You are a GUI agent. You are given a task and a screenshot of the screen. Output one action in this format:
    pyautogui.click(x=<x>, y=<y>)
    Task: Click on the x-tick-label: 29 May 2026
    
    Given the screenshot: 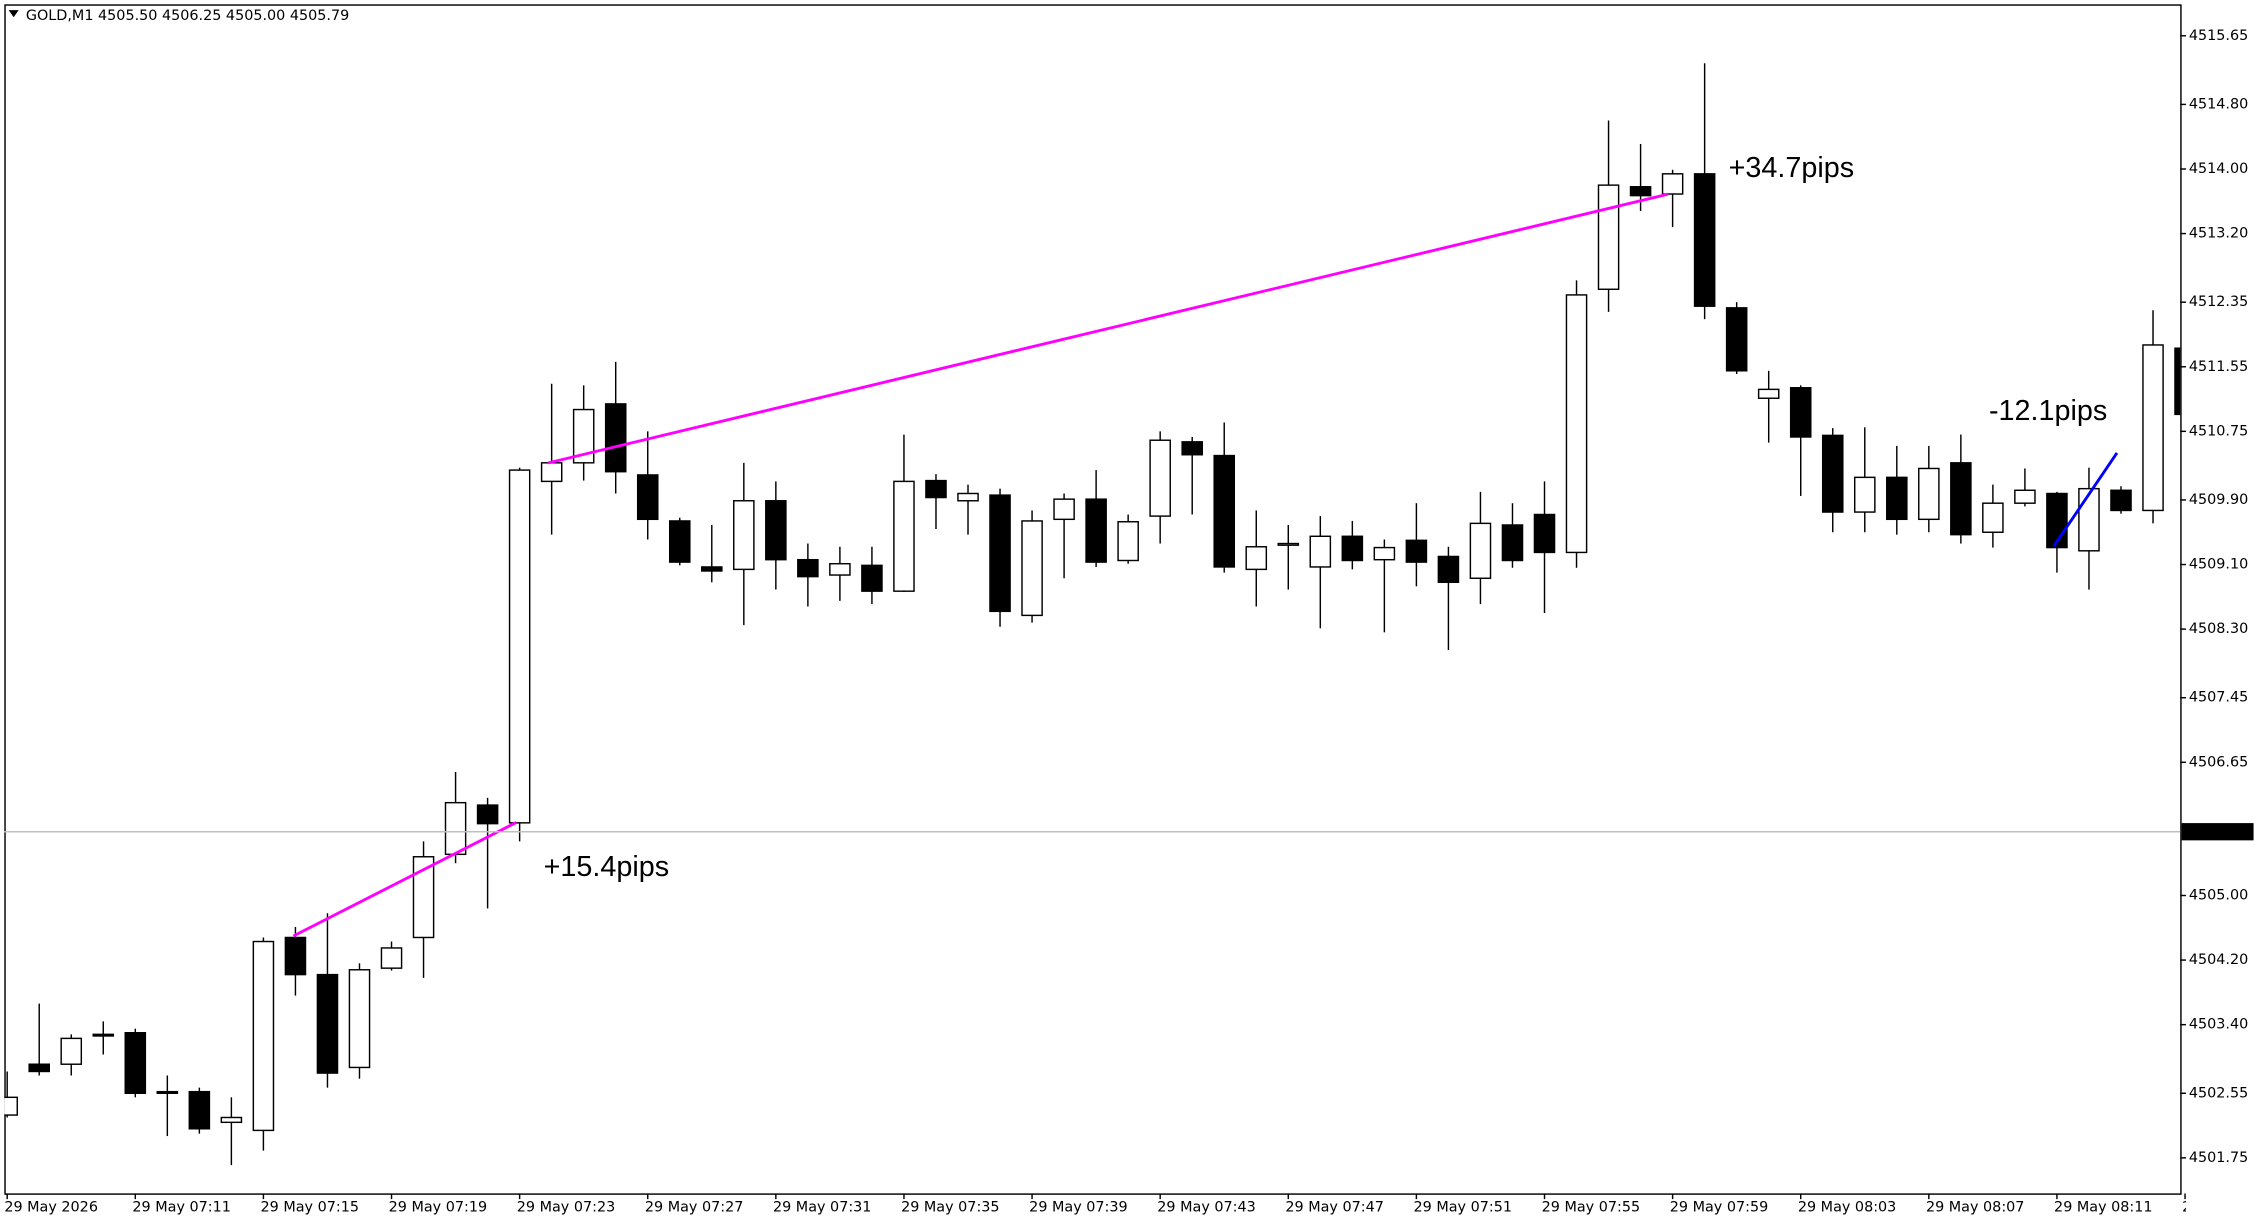 What is the action you would take?
    pyautogui.click(x=51, y=1208)
    